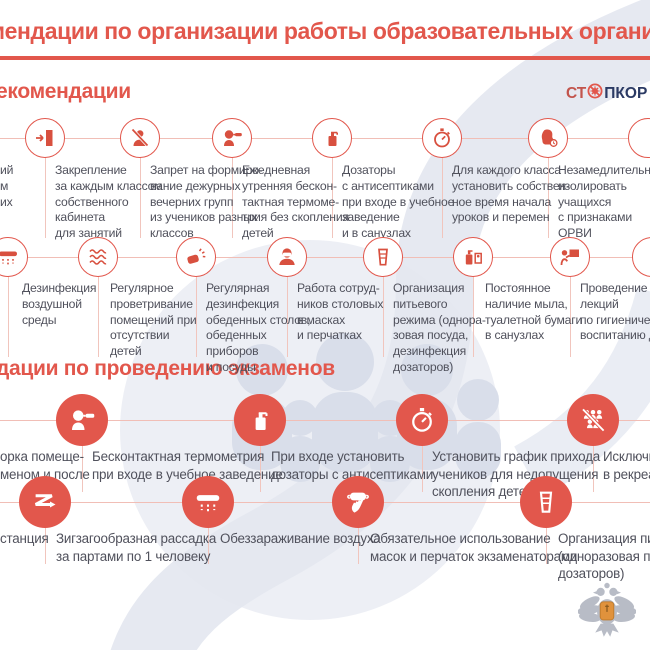 This screenshot has width=650, height=650. I want to click on item-text-line: и перчатках, so click(329, 335).